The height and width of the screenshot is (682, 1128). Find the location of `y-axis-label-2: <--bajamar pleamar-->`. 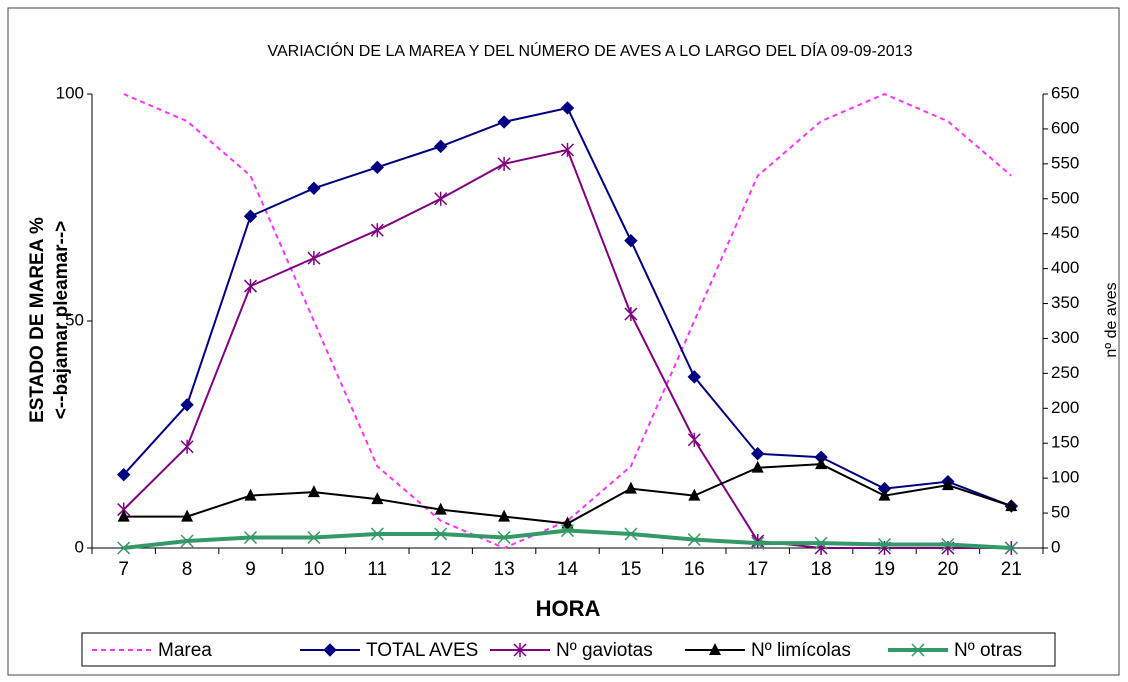

y-axis-label-2: <--bajamar pleamar--> is located at coordinates (61, 320).